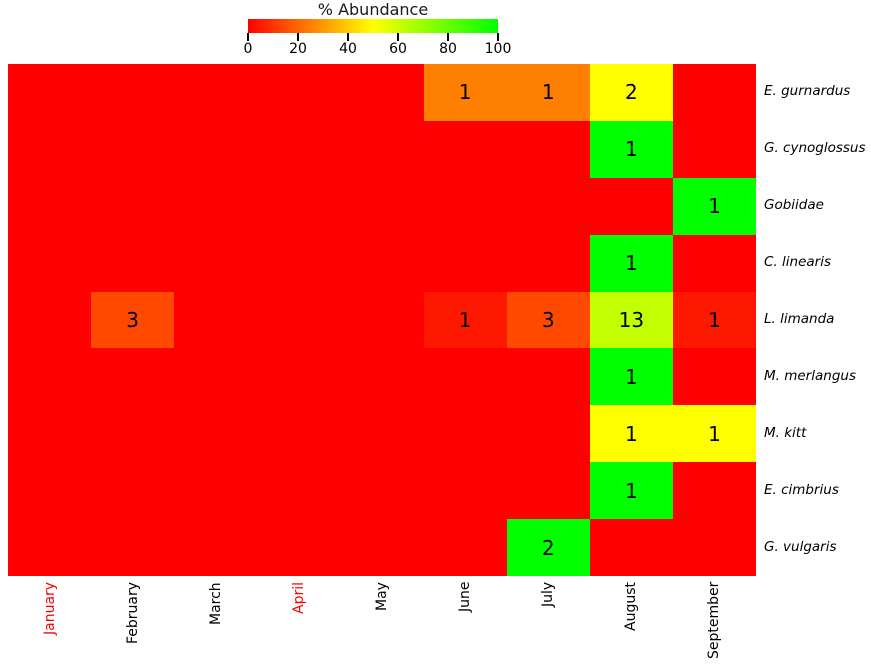 The width and height of the screenshot is (871, 667). What do you see at coordinates (797, 262) in the screenshot?
I see `y-axis-label: C. linearis` at bounding box center [797, 262].